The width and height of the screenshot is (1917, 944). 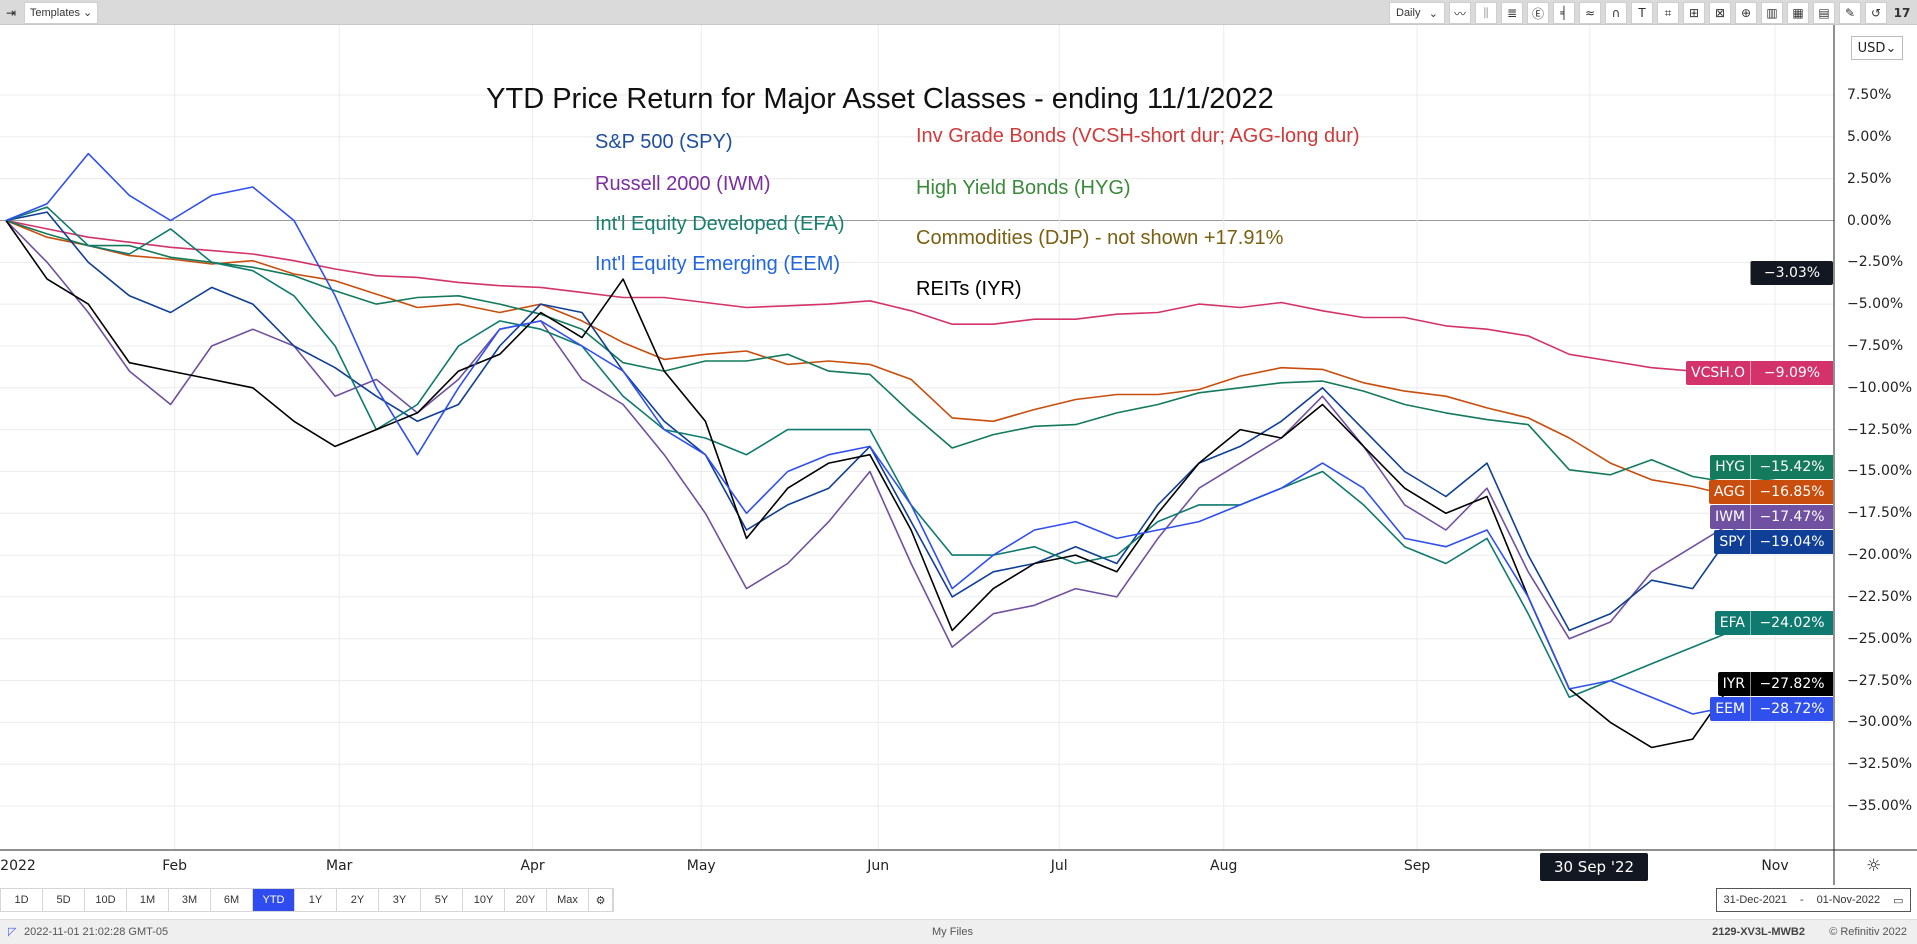 What do you see at coordinates (64, 900) in the screenshot?
I see `range-button-5d: 5D` at bounding box center [64, 900].